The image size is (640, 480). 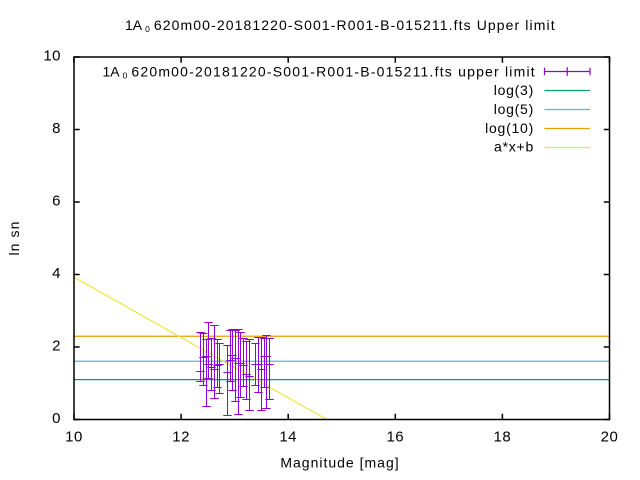 What do you see at coordinates (509, 128) in the screenshot?
I see `svg-text: log(10)` at bounding box center [509, 128].